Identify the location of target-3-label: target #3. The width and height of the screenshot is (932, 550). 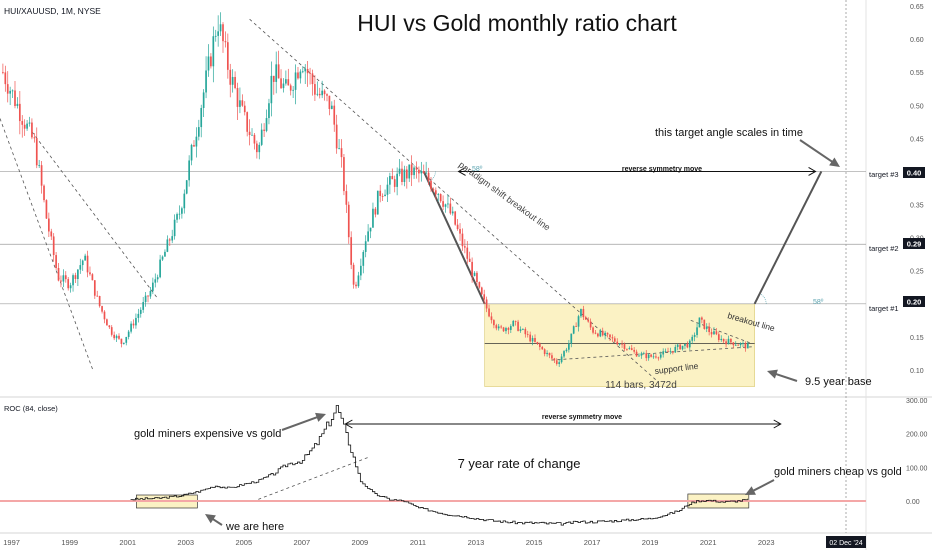
(884, 174).